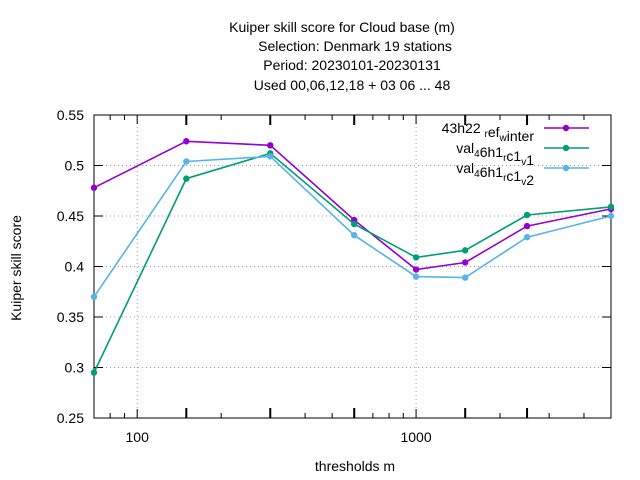  I want to click on y-tick-label: 0.55, so click(70, 115).